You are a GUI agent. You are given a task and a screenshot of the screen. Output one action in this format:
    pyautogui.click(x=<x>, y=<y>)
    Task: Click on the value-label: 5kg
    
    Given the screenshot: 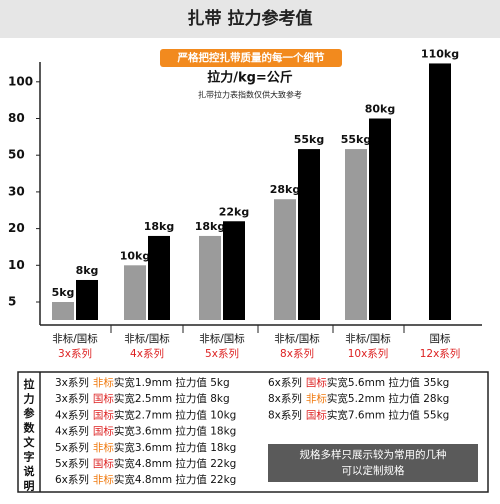 What is the action you would take?
    pyautogui.click(x=63, y=292)
    